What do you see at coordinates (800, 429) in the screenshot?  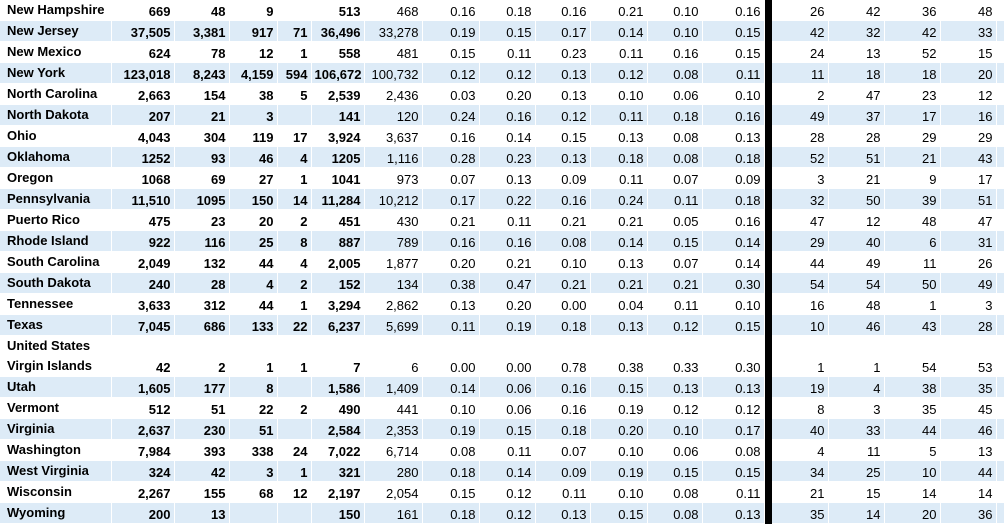 I see `data-cell: 40` at bounding box center [800, 429].